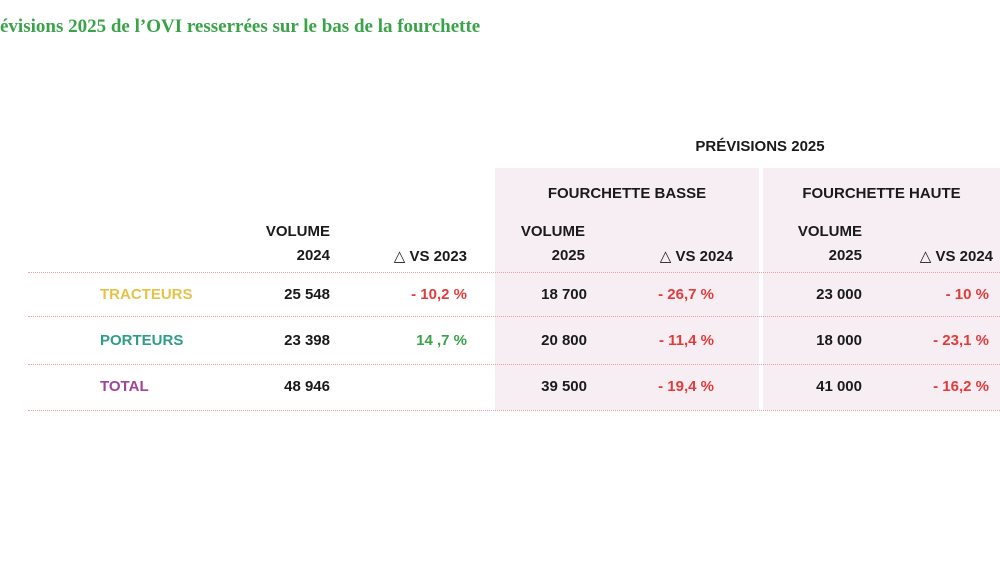 The width and height of the screenshot is (1000, 564). What do you see at coordinates (686, 294) in the screenshot?
I see `vs-2024-low: - 26,7 %` at bounding box center [686, 294].